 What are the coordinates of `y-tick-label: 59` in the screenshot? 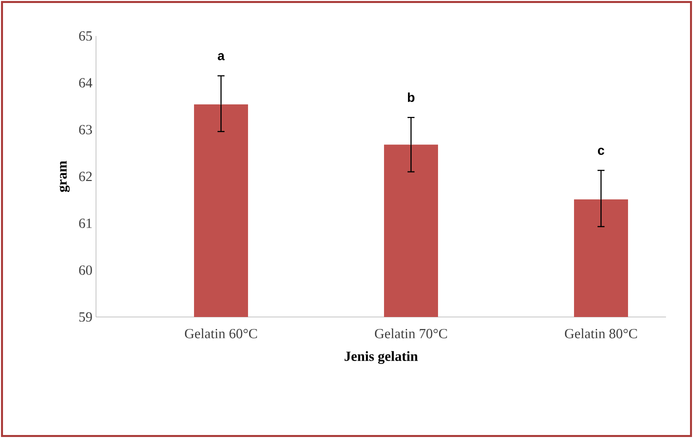 It's located at (85, 317).